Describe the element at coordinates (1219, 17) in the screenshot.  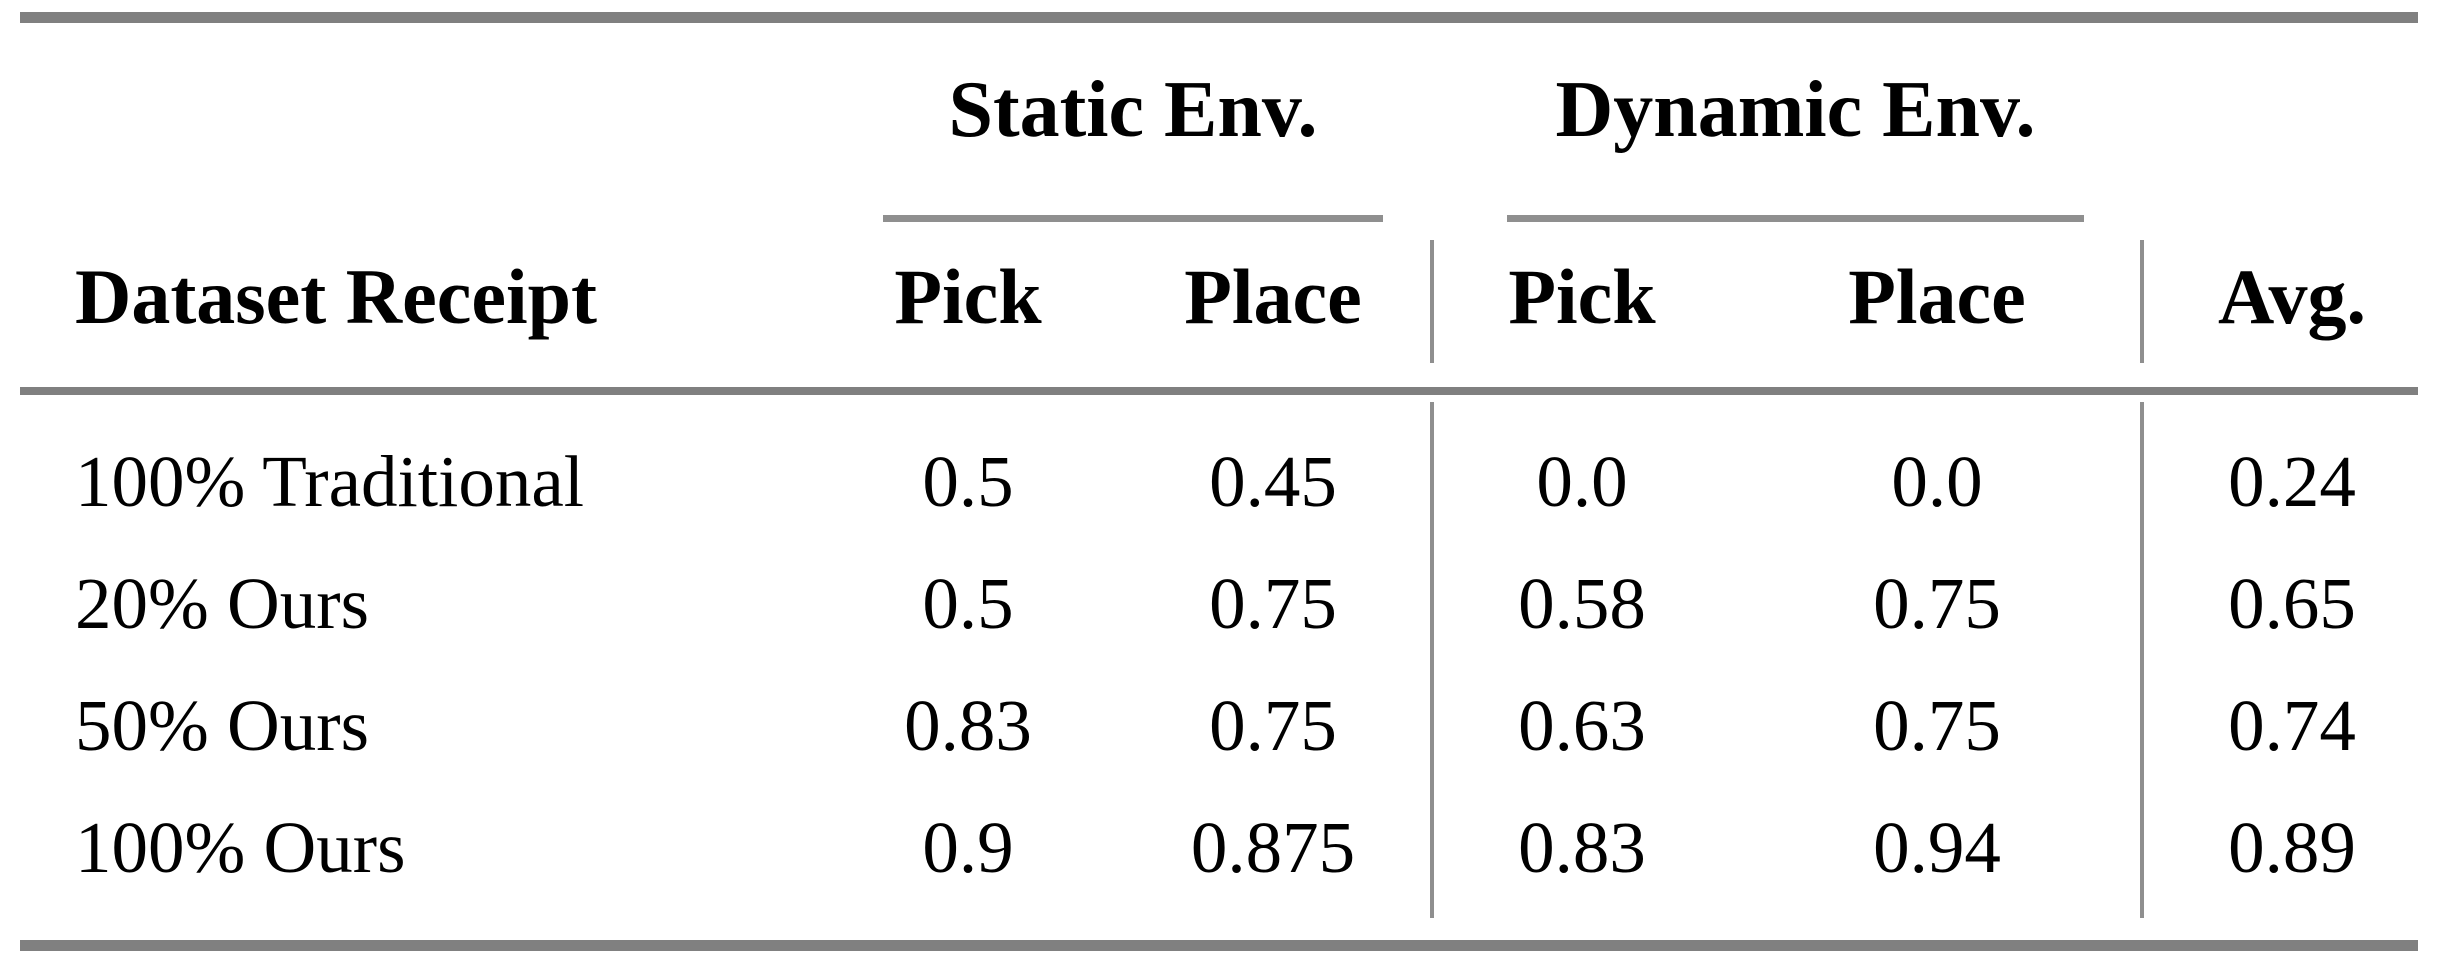
I see `top-rule` at that location.